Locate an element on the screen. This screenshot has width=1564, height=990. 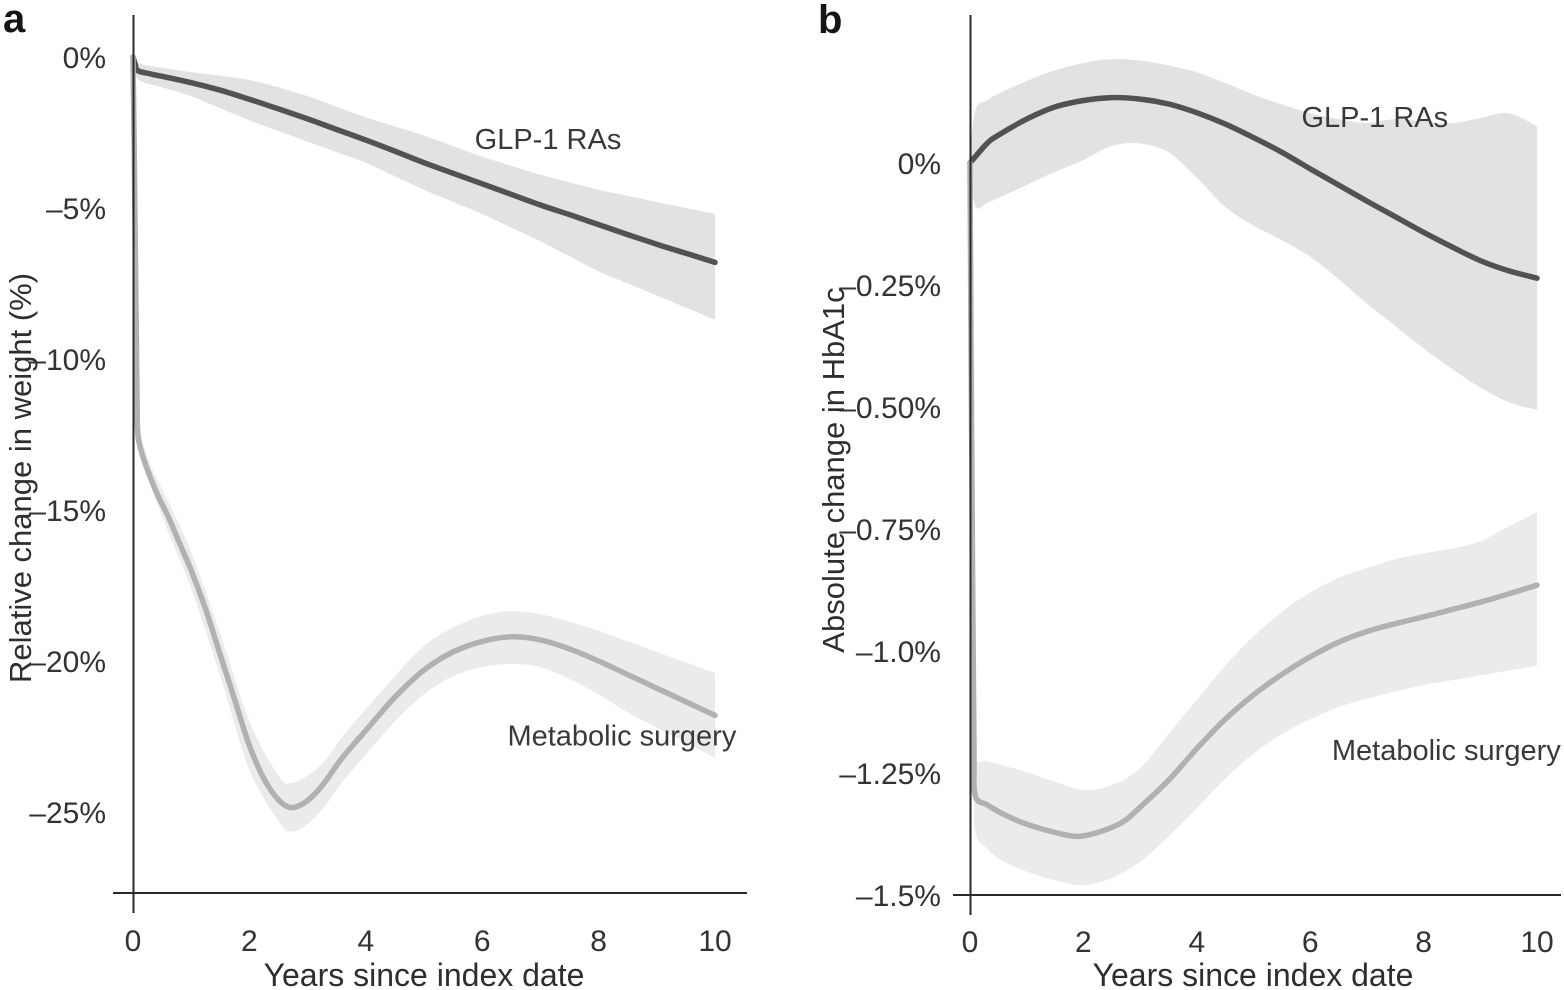
y-tick-label: –25% is located at coordinates (67, 813).